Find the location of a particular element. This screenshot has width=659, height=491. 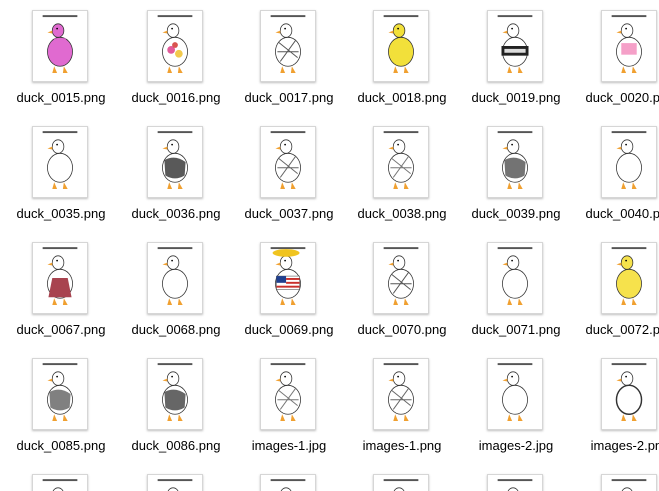

file-name-label: duck_0086.png is located at coordinates (176, 445).